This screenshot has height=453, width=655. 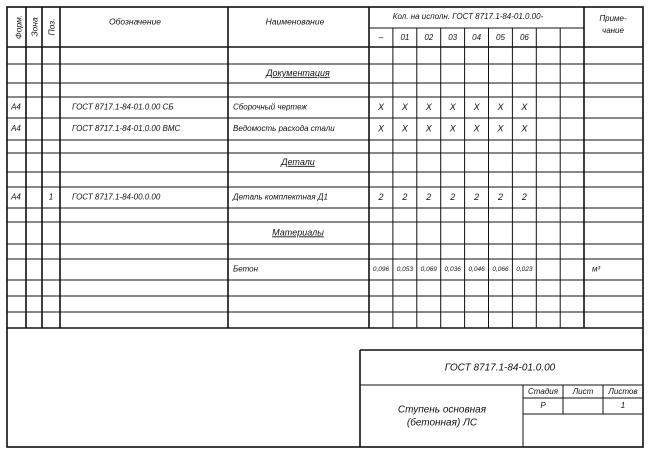 I want to click on variant: 02, so click(x=428, y=37).